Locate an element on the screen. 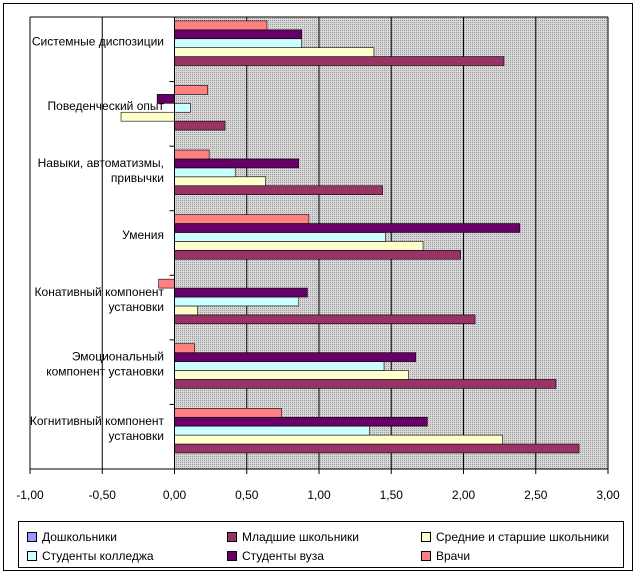 The height and width of the screenshot is (576, 638). x-tick-label: 2,50 is located at coordinates (536, 495).